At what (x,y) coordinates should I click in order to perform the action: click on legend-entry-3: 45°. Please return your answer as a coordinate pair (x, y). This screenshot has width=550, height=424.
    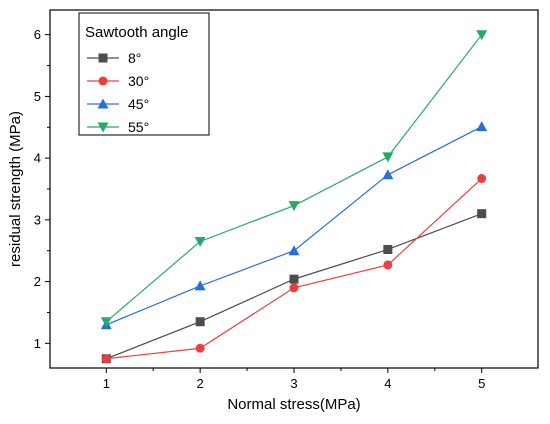
    Looking at the image, I should click on (118, 104).